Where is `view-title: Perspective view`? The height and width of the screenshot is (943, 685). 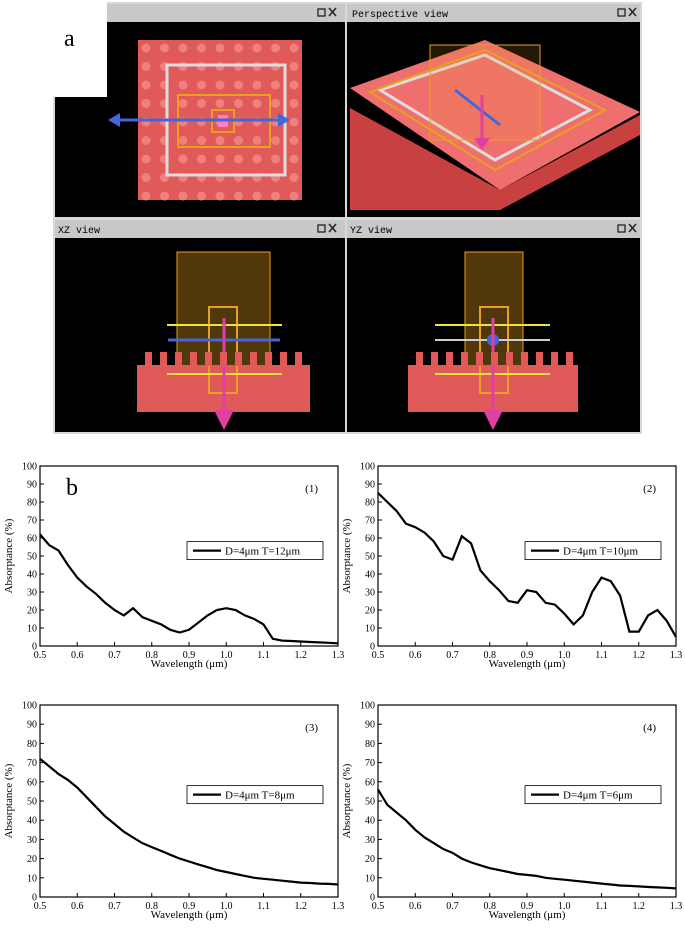
view-title: Perspective view is located at coordinates (400, 15).